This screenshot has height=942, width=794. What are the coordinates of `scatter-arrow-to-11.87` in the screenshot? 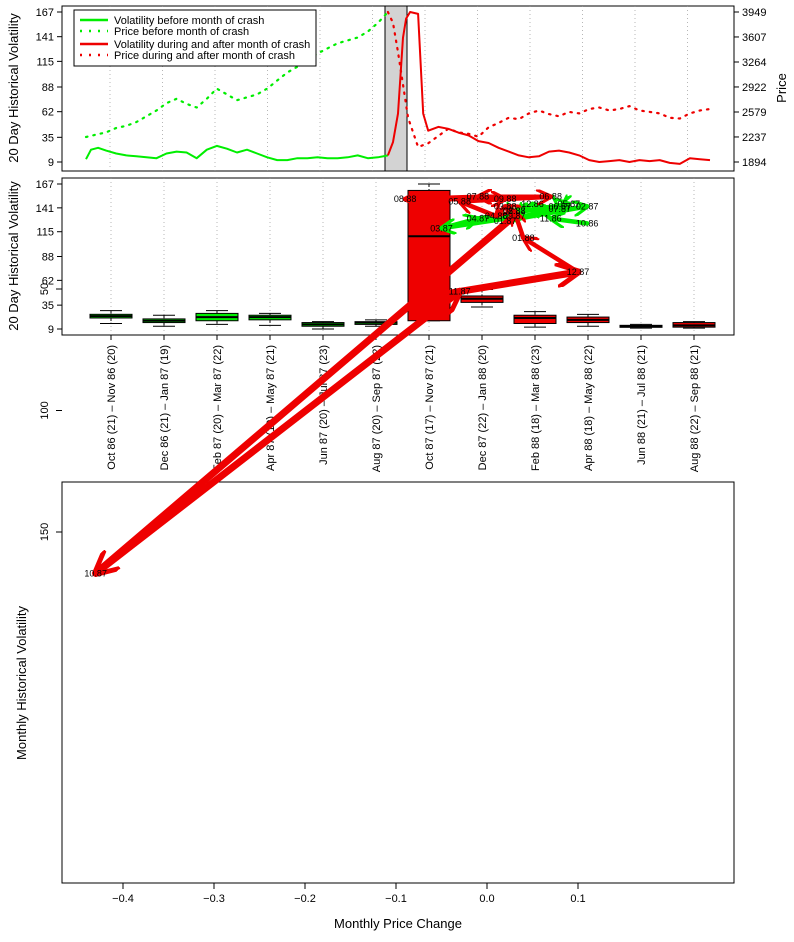 It's located at (276, 434).